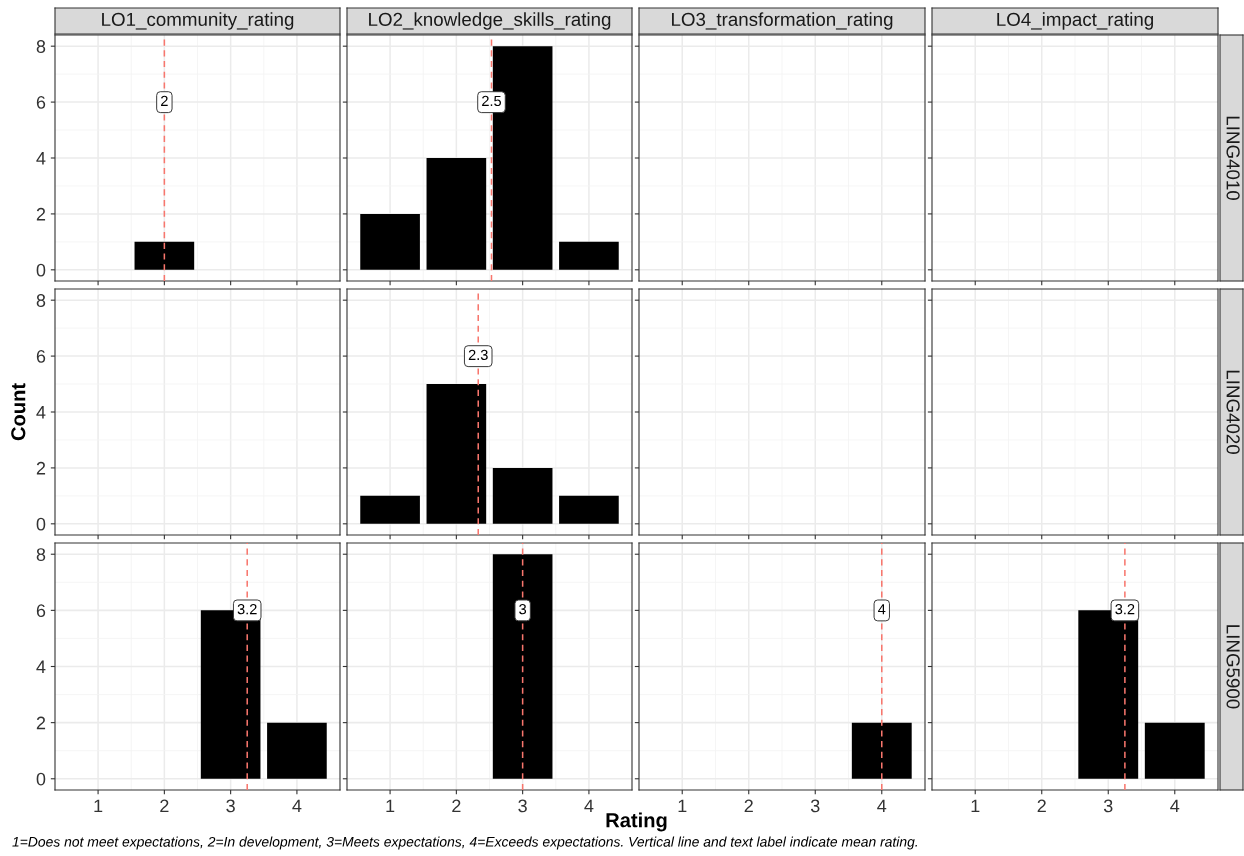 This screenshot has height=856, width=1244. What do you see at coordinates (636, 822) in the screenshot?
I see `x-axis-title: Rating` at bounding box center [636, 822].